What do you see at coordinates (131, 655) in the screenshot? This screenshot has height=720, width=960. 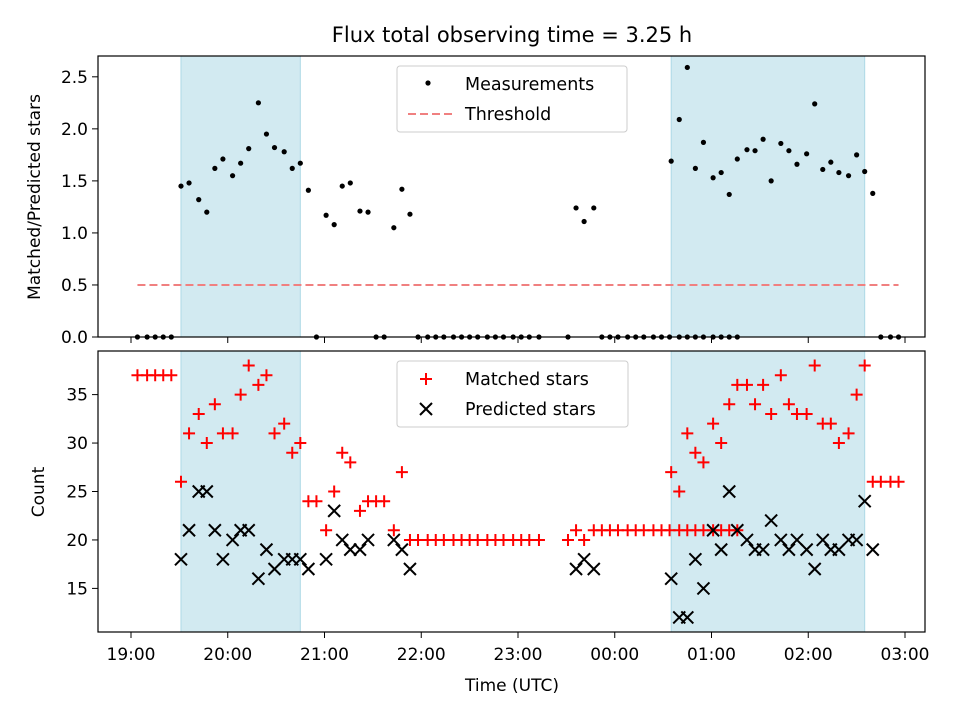 I see `x-tick-label: 19:00` at bounding box center [131, 655].